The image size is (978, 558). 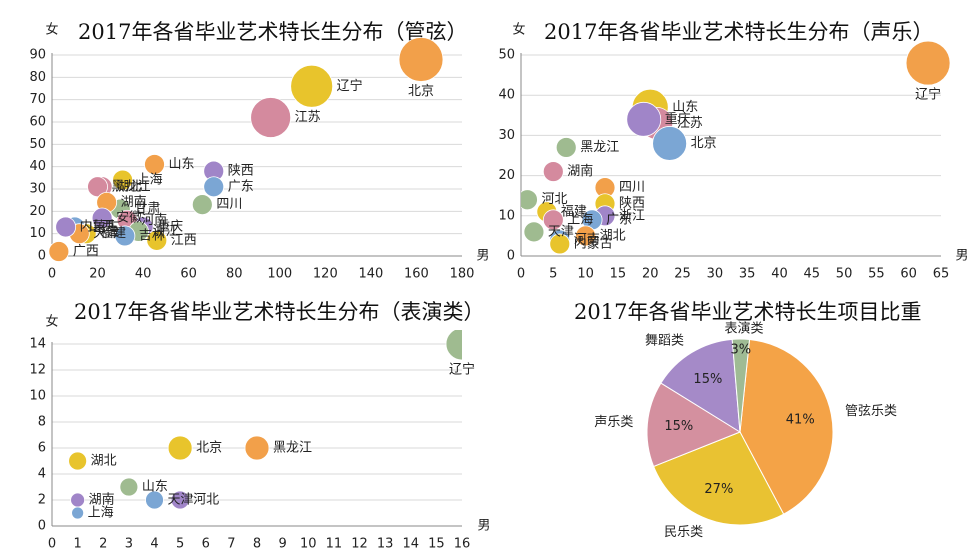 What do you see at coordinates (740, 350) in the screenshot?
I see `pie-percent-label: 3%` at bounding box center [740, 350].